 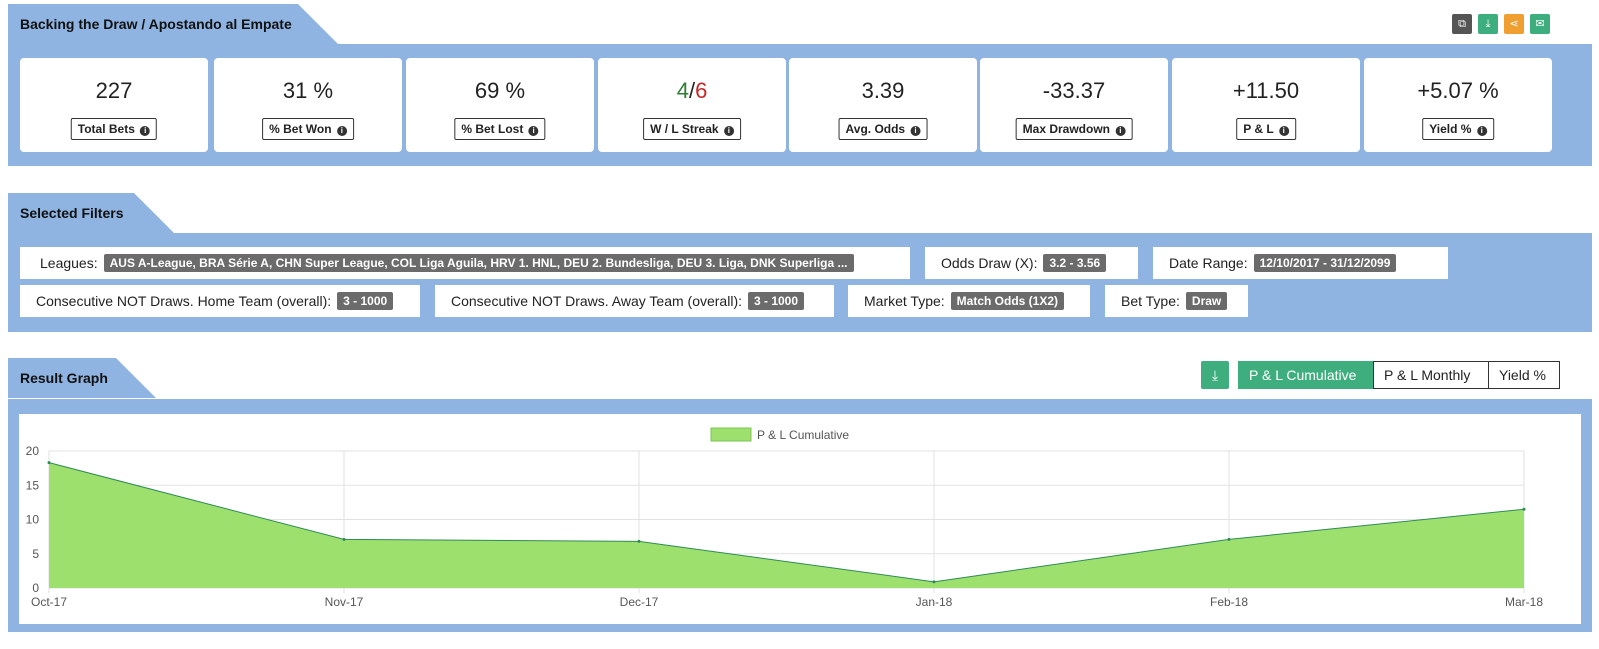 I want to click on x-tick-label: Oct-17, so click(x=49, y=602).